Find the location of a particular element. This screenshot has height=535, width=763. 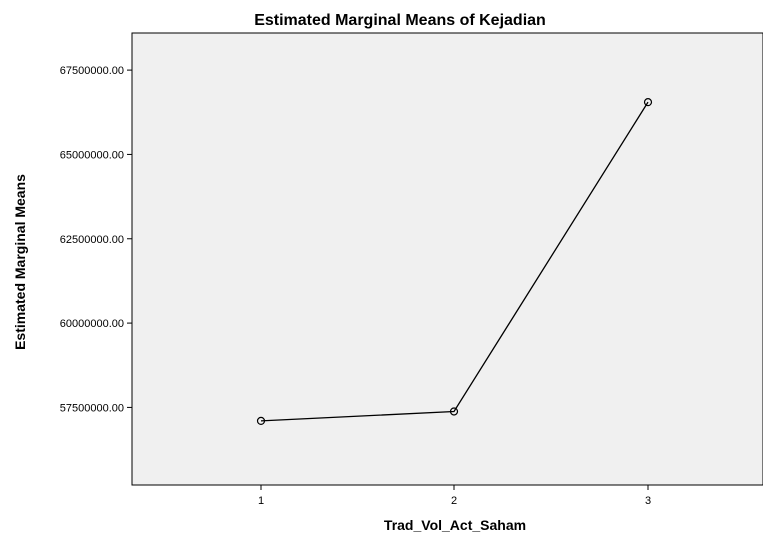

y-tick-label: 62500000.00 is located at coordinates (92, 240).